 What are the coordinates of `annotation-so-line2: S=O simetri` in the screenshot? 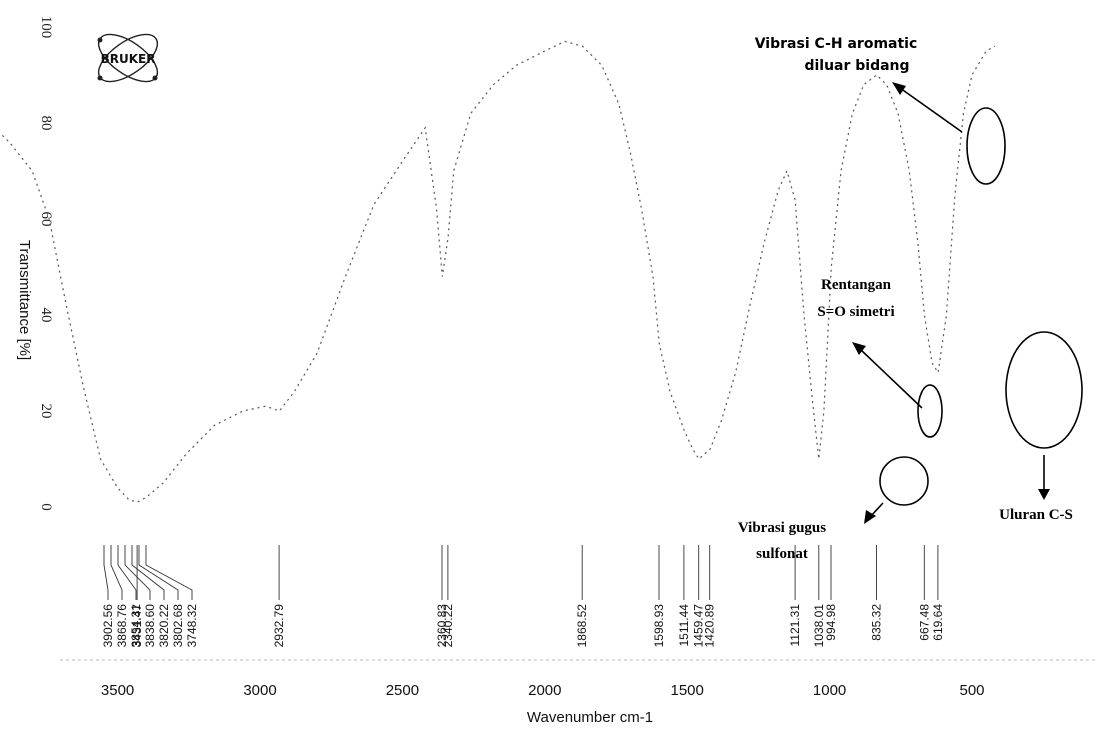 It's located at (855, 312).